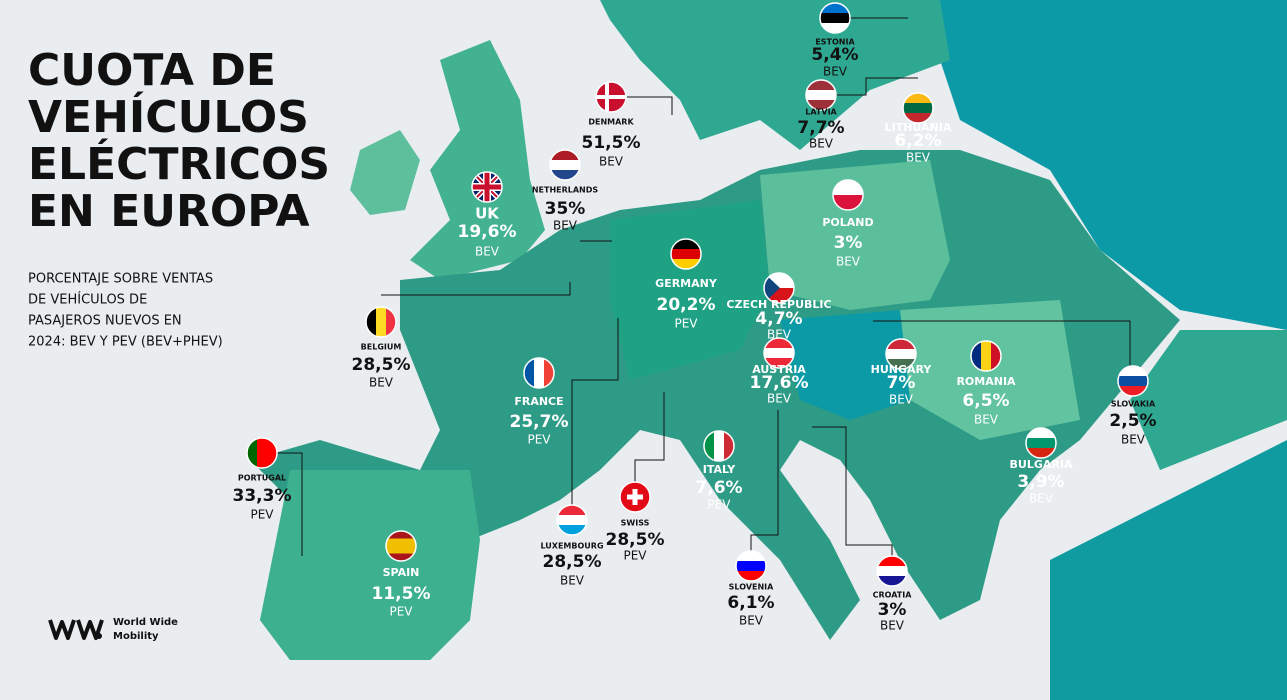 Image resolution: width=1287 pixels, height=700 pixels. I want to click on country-share: 7,7%, so click(820, 128).